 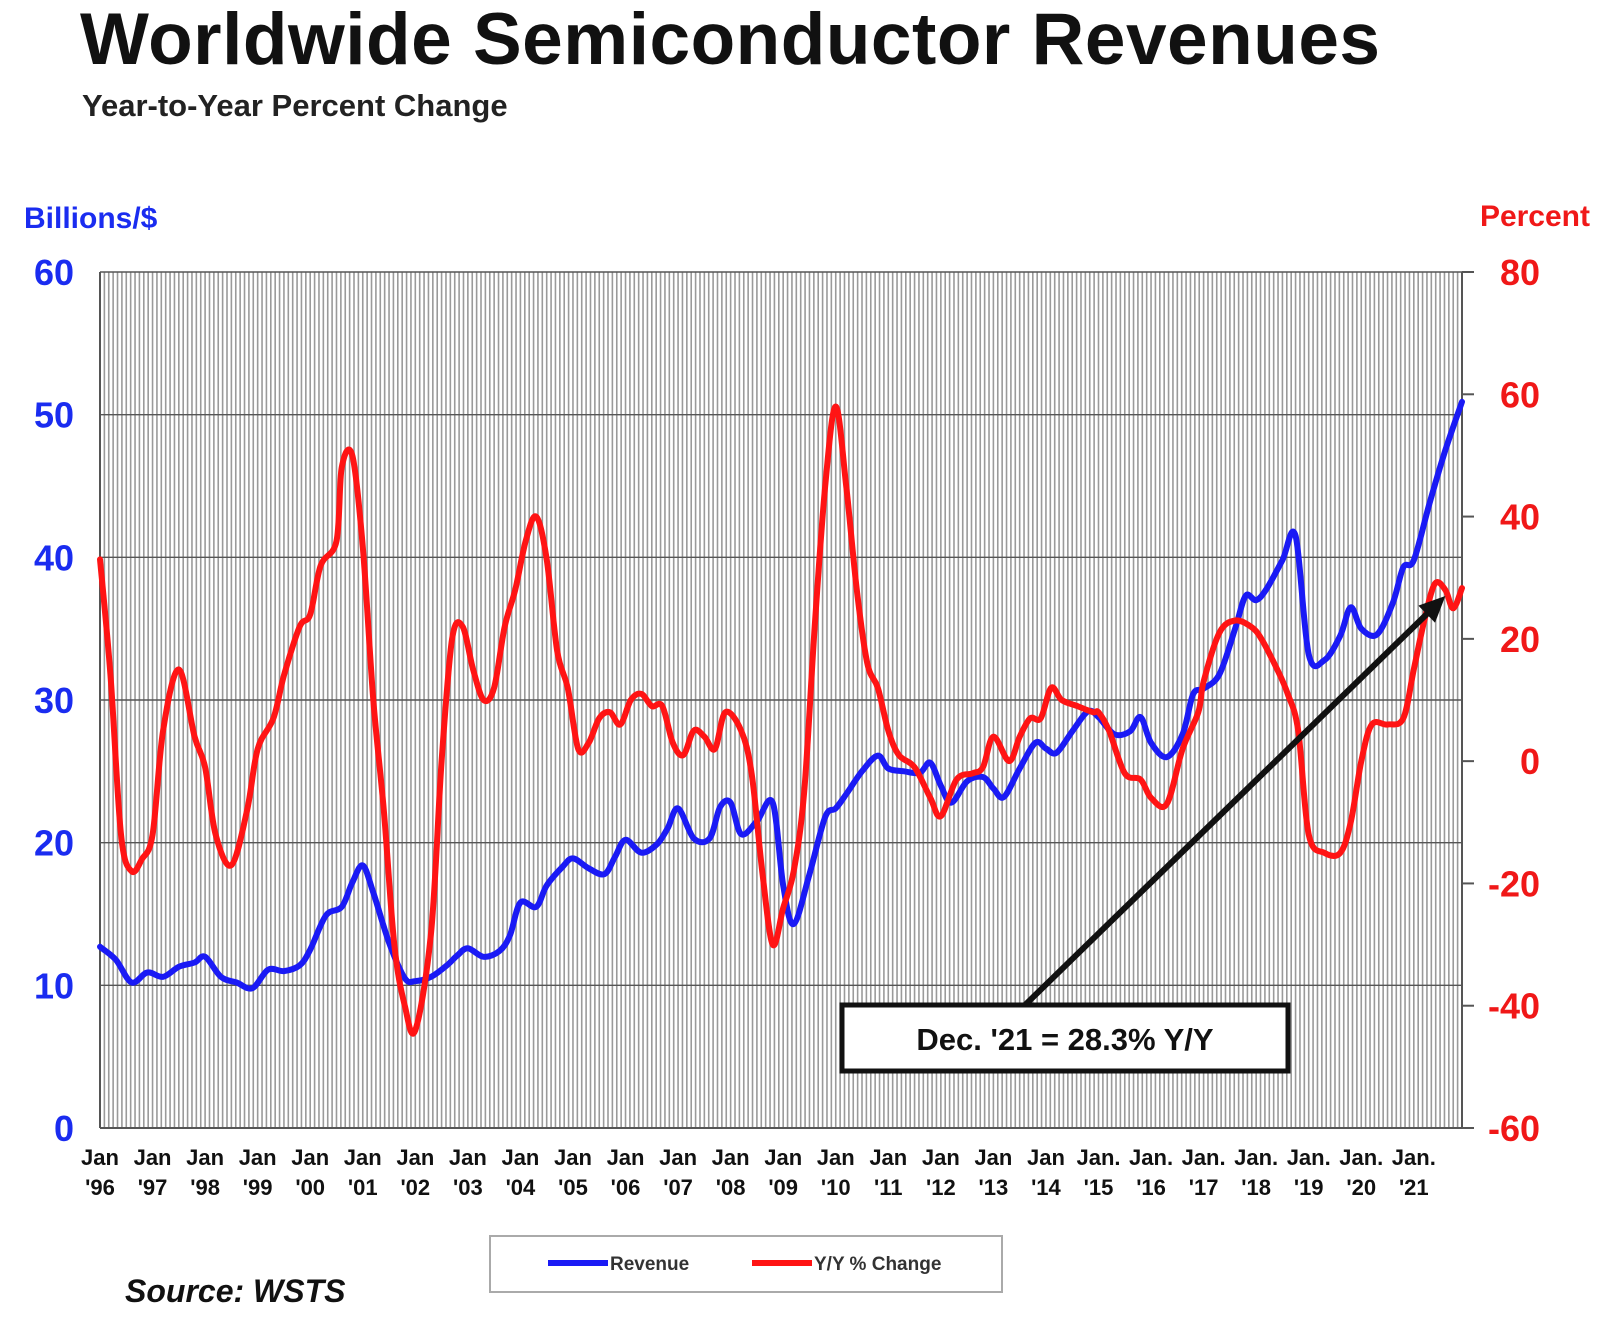 I want to click on left-tick-label: 60, so click(x=54, y=272).